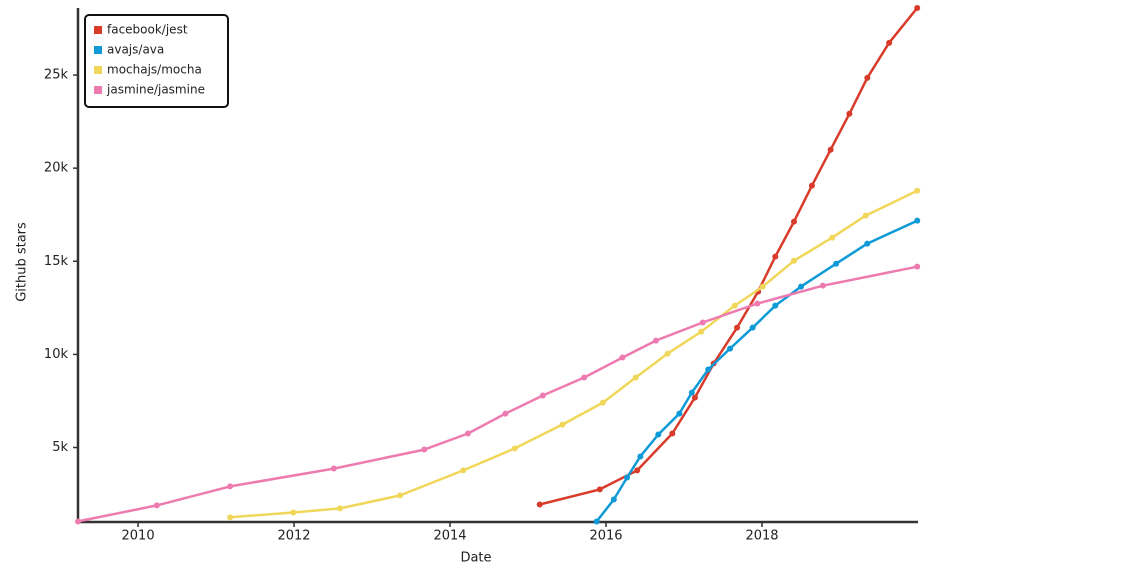 The height and width of the screenshot is (580, 1125). Describe the element at coordinates (293, 536) in the screenshot. I see `x-tick-label: 2012` at that location.